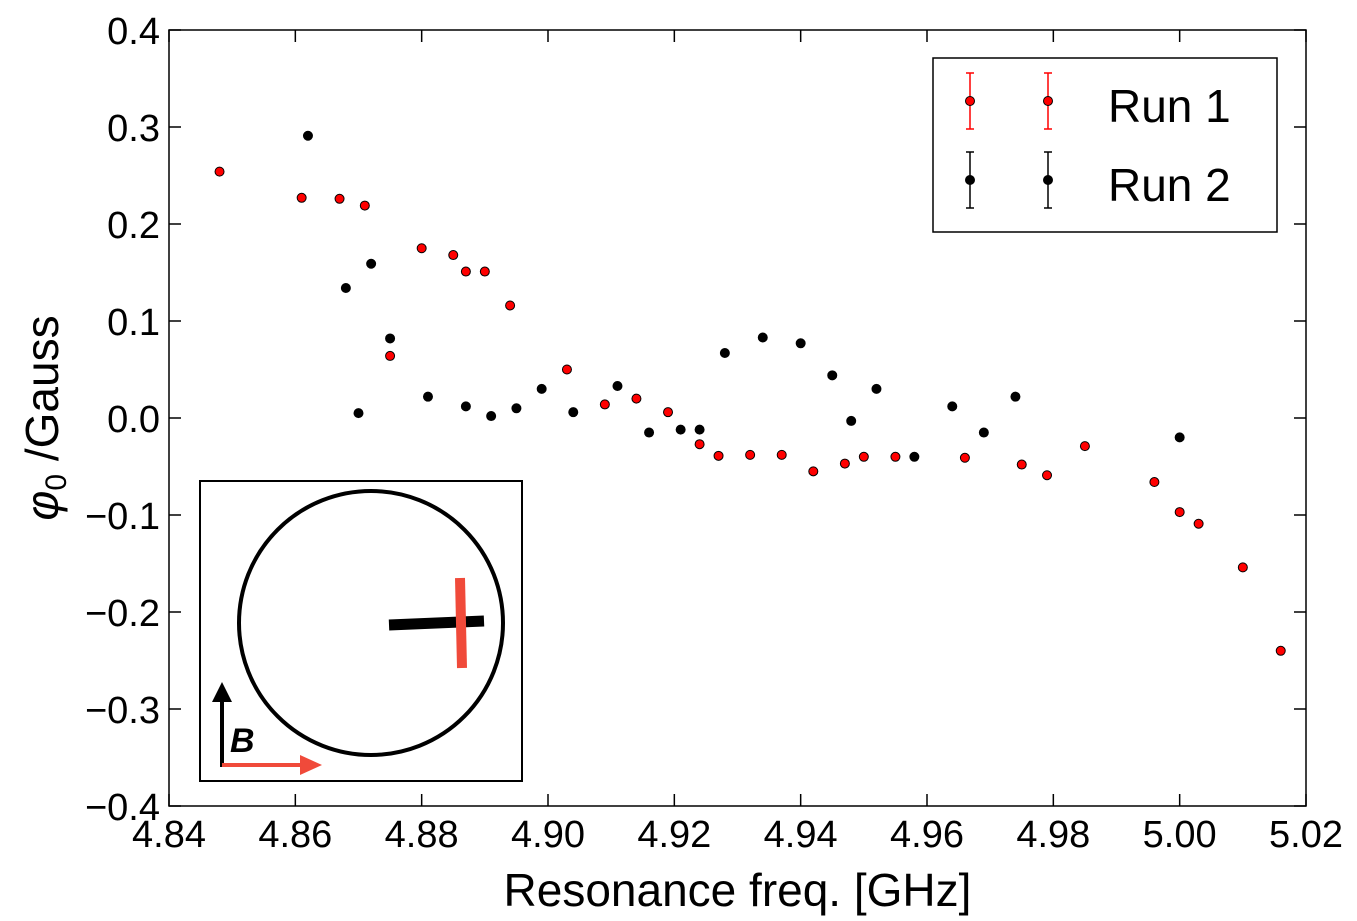 Image resolution: width=1357 pixels, height=921 pixels. I want to click on x-tick-label: 4.98, so click(1053, 835).